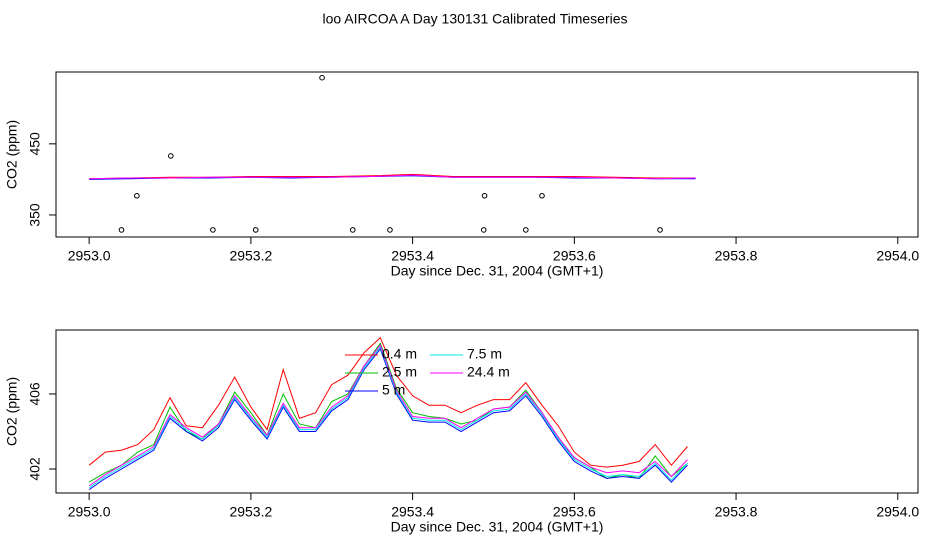 The image size is (950, 550). What do you see at coordinates (35, 394) in the screenshot?
I see `y-tick-label: 406` at bounding box center [35, 394].